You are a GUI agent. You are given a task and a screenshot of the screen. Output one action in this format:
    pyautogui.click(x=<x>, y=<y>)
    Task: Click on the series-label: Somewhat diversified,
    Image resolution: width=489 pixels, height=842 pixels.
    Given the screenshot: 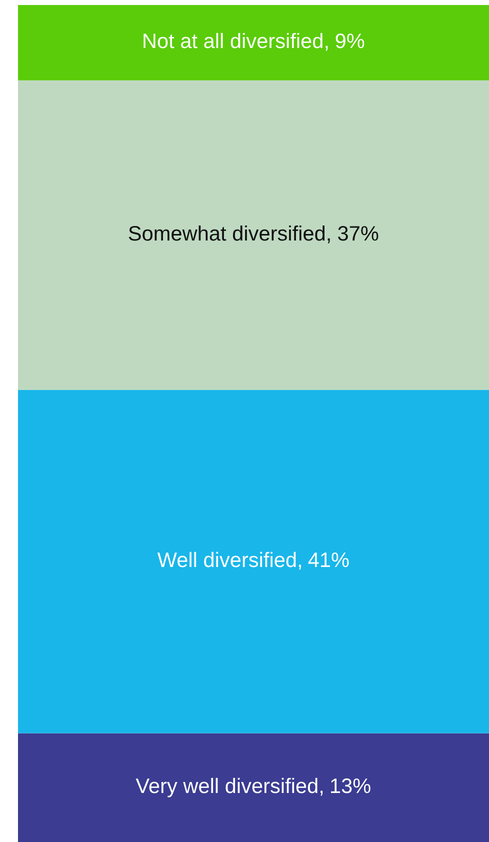 What is the action you would take?
    pyautogui.click(x=229, y=234)
    